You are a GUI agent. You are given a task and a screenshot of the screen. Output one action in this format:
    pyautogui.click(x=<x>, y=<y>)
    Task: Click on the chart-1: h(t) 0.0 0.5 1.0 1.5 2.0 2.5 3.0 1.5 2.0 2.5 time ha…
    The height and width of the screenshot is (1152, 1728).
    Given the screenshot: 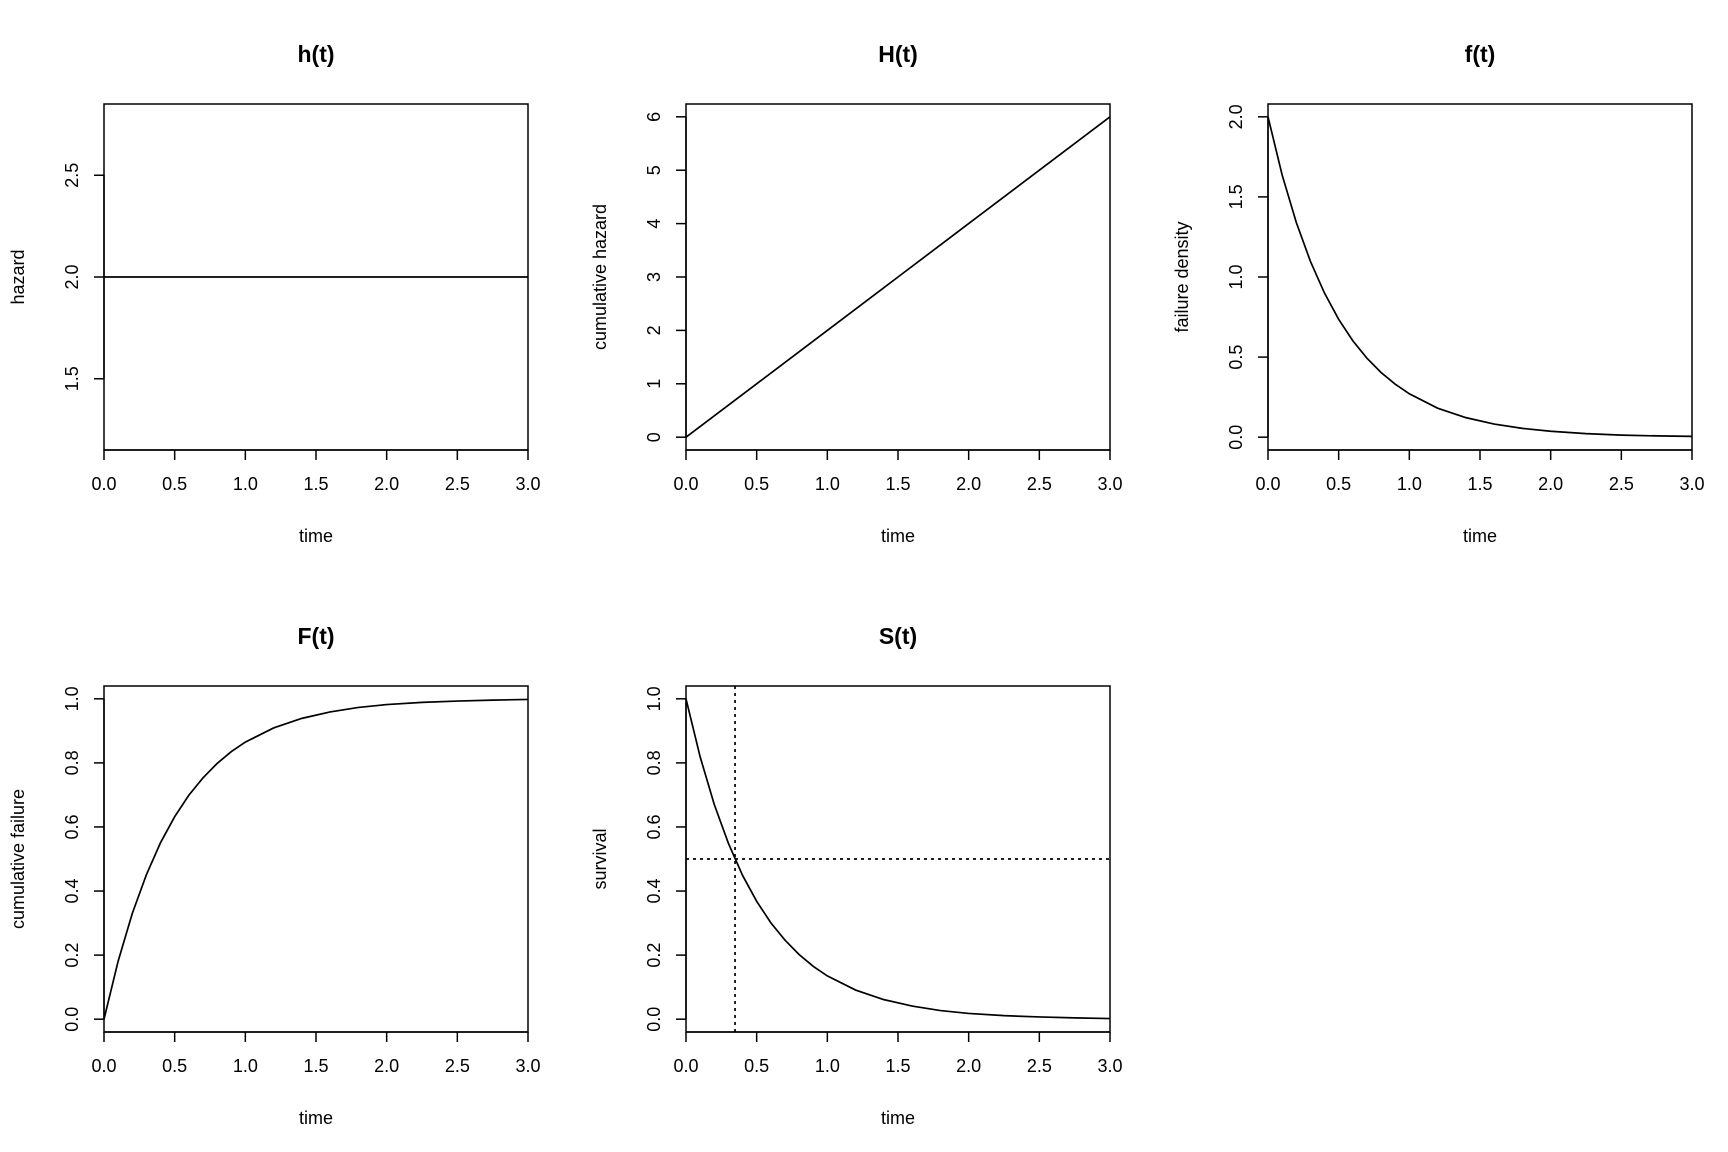 What is the action you would take?
    pyautogui.click(x=274, y=293)
    